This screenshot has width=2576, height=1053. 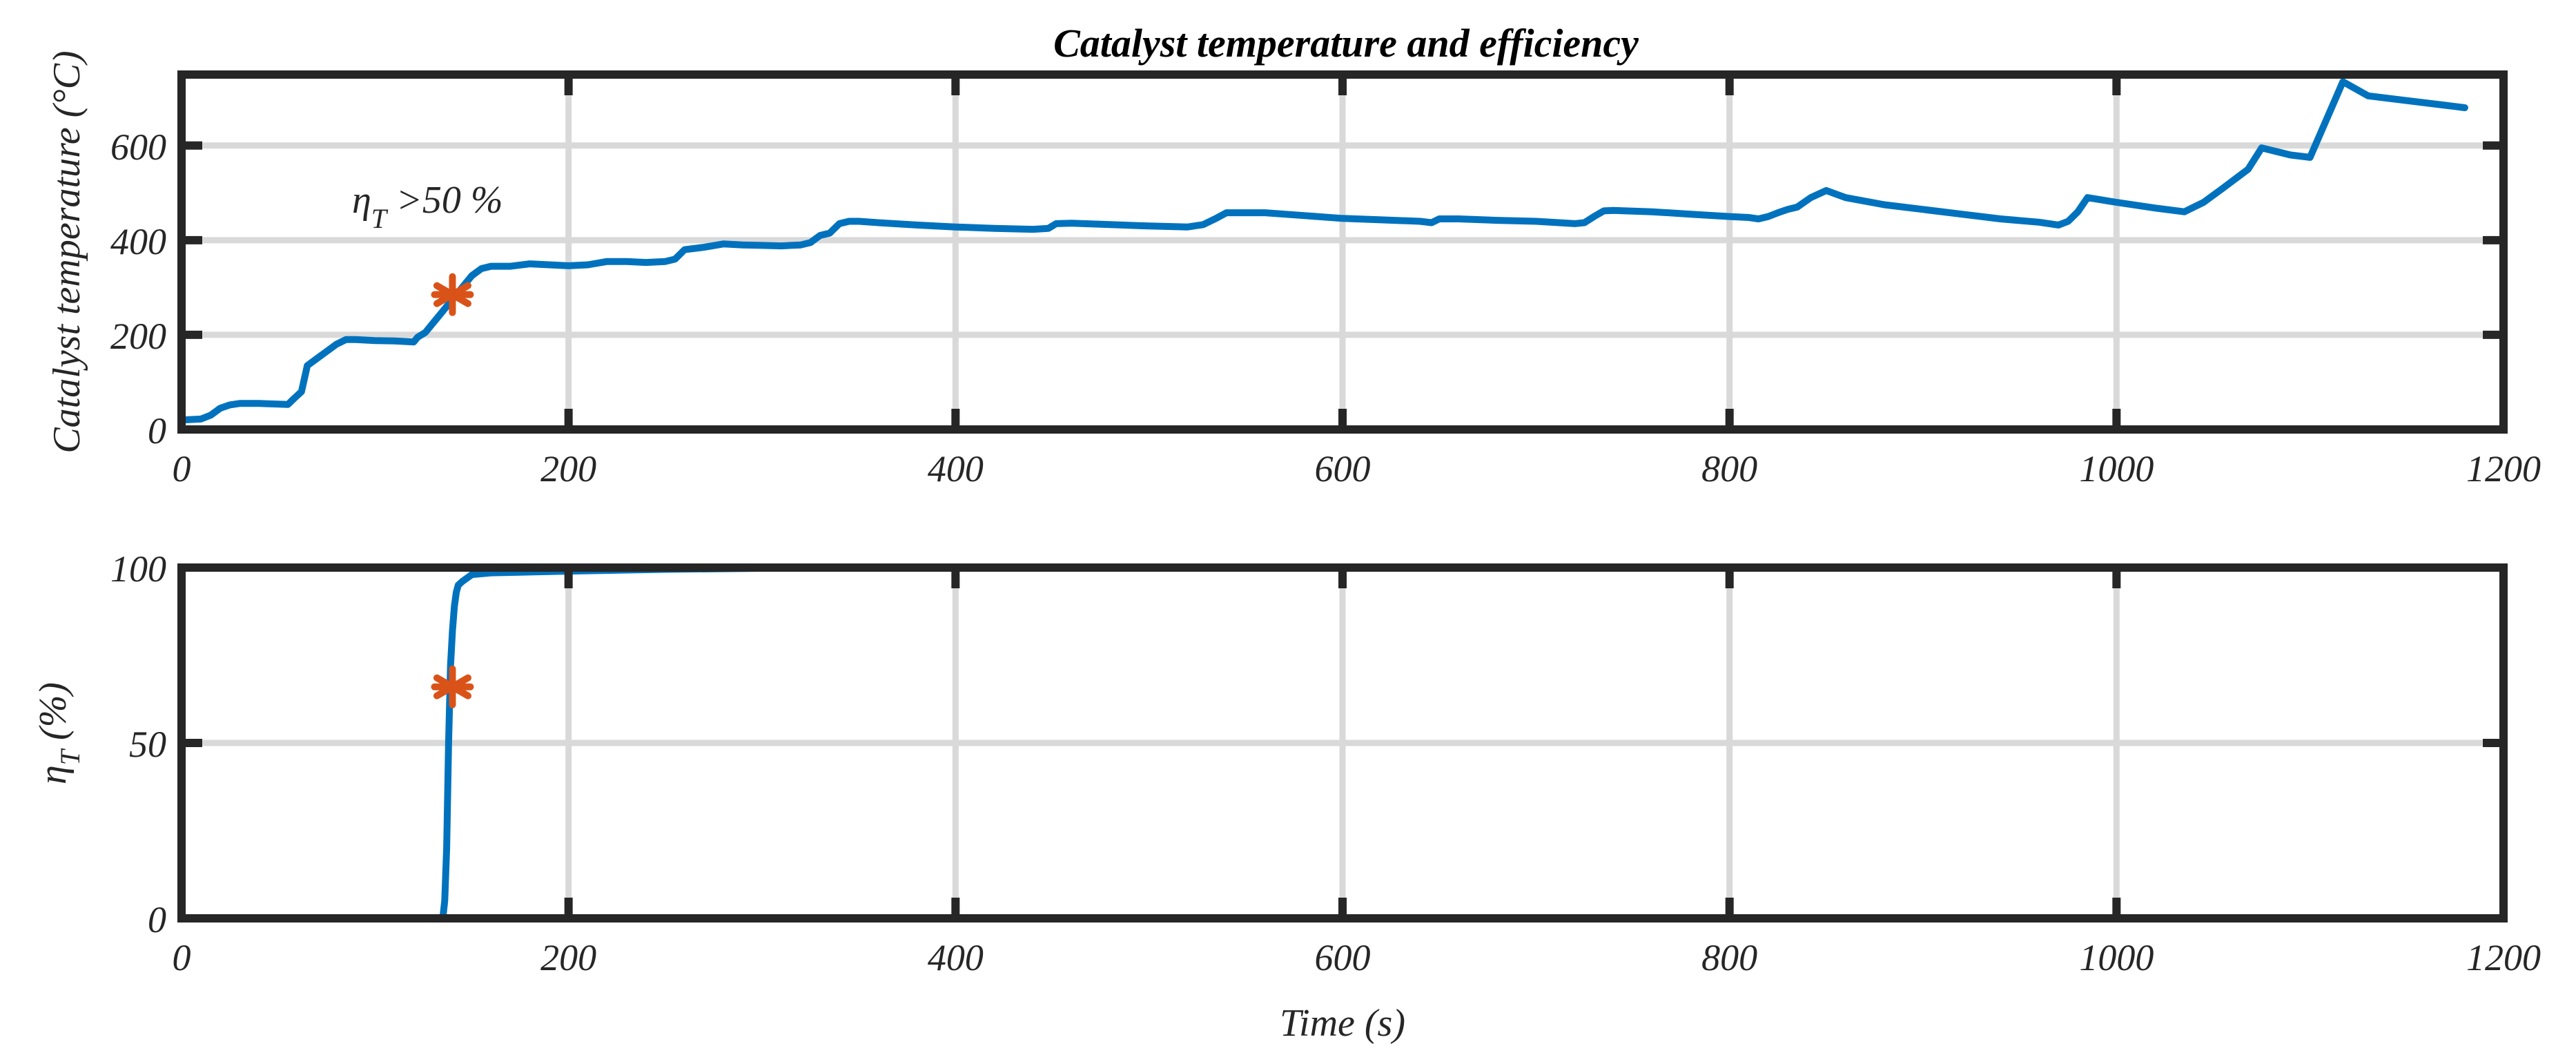 What do you see at coordinates (157, 919) in the screenshot?
I see `efficiency-y-tick-label: 0` at bounding box center [157, 919].